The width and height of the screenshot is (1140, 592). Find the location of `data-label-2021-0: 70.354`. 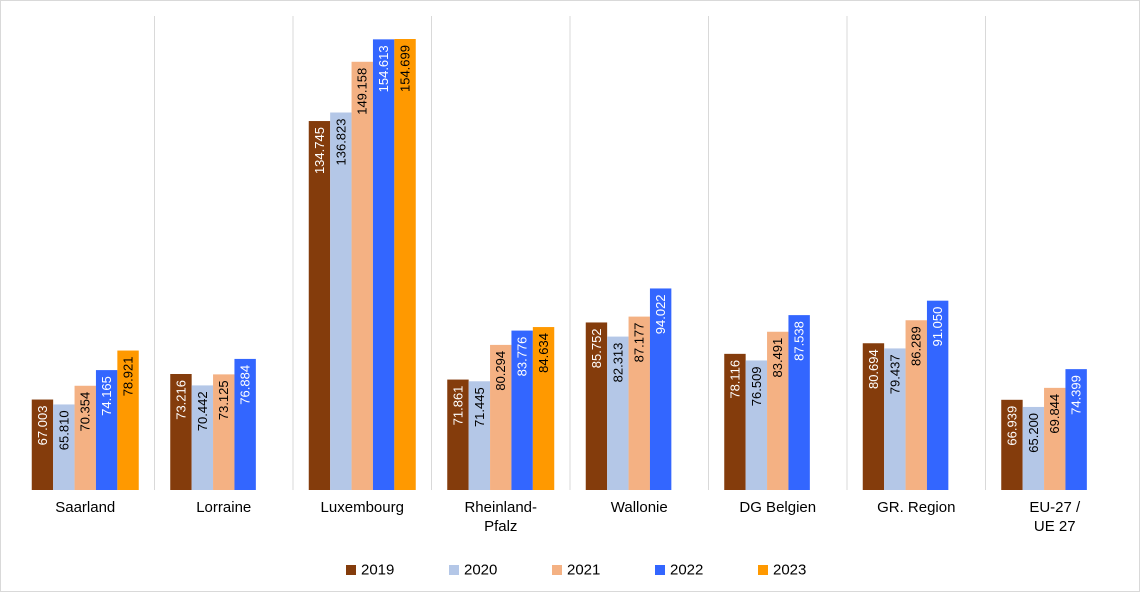

data-label-2021-0: 70.354 is located at coordinates (85, 412).